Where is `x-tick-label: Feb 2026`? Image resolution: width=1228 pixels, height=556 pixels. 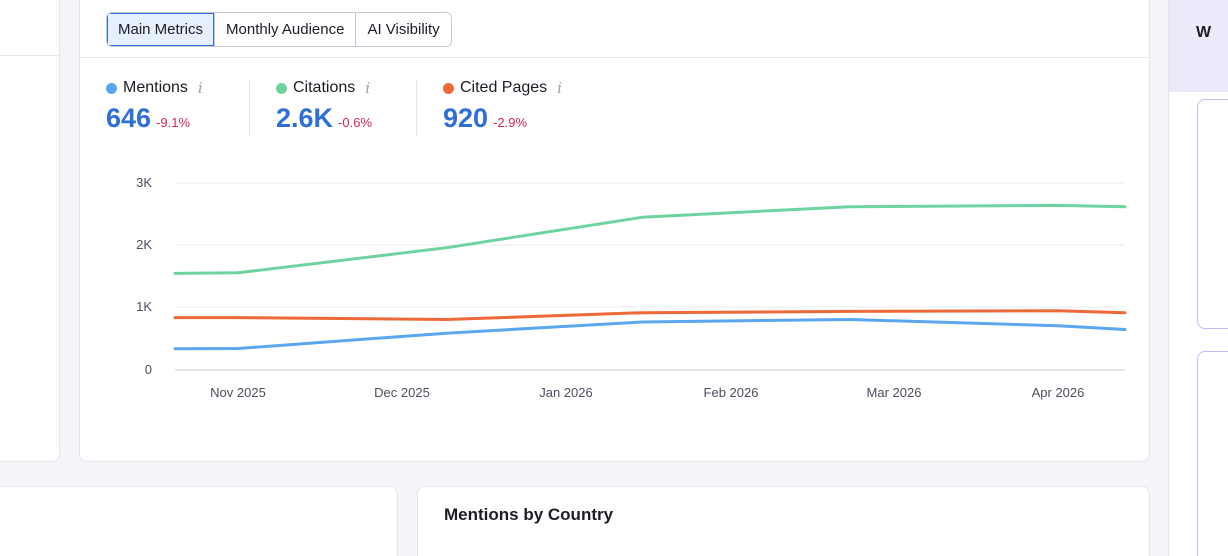 x-tick-label: Feb 2026 is located at coordinates (731, 392).